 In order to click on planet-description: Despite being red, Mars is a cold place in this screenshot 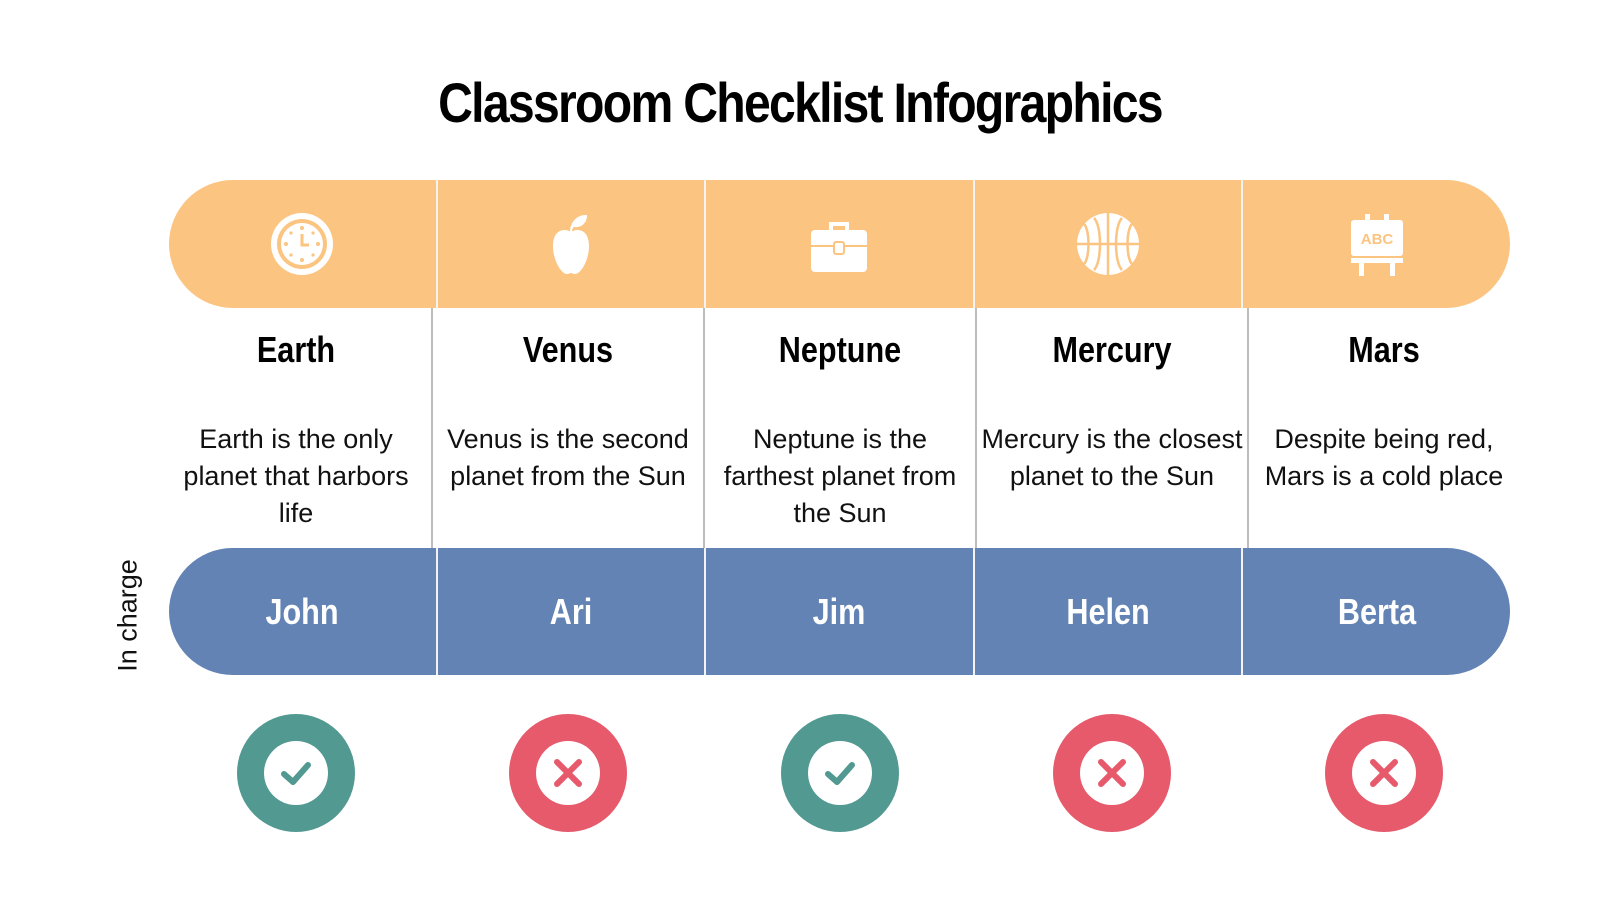, I will do `click(1384, 457)`.